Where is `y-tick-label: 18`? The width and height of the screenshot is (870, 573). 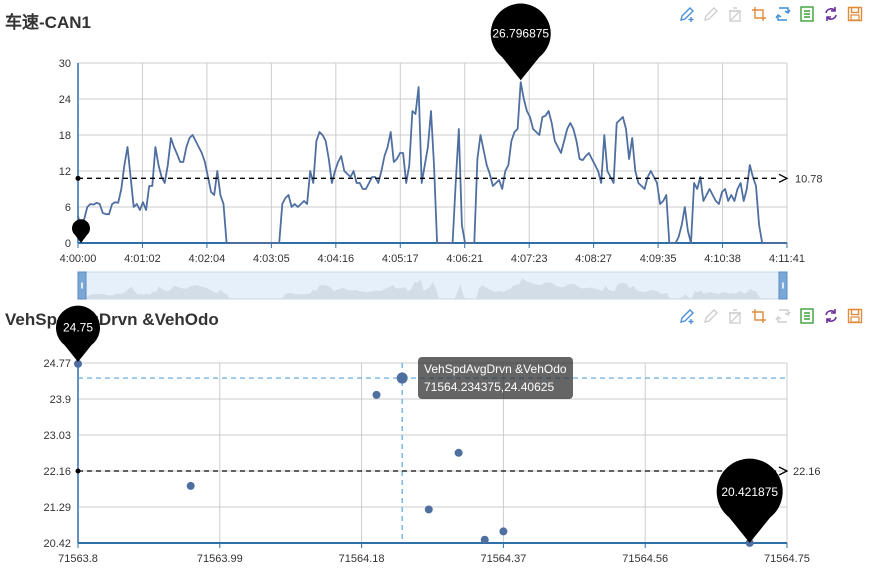 y-tick-label: 18 is located at coordinates (65, 136).